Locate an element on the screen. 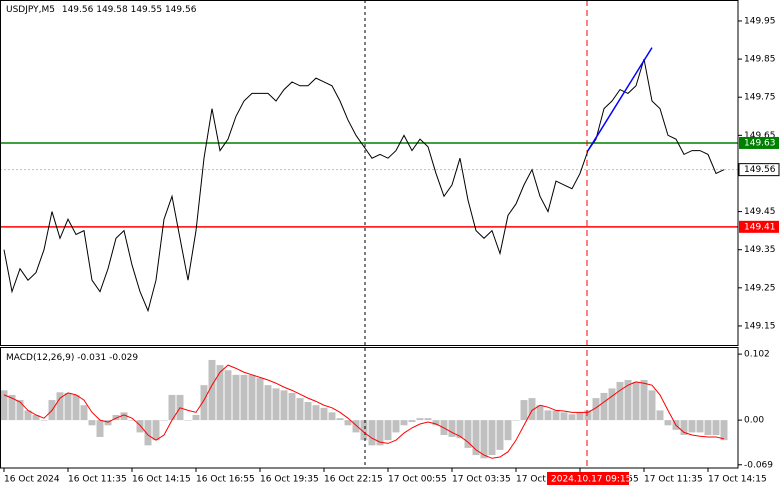  y-tick-label: 149.85 is located at coordinates (760, 60).